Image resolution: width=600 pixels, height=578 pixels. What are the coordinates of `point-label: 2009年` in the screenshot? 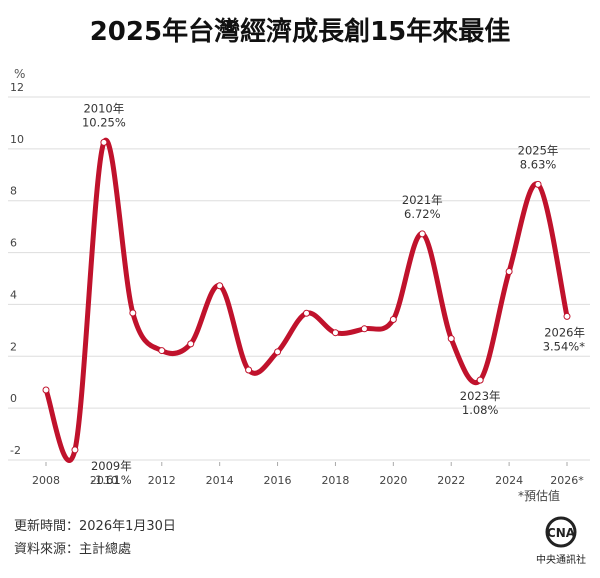 It's located at (111, 466).